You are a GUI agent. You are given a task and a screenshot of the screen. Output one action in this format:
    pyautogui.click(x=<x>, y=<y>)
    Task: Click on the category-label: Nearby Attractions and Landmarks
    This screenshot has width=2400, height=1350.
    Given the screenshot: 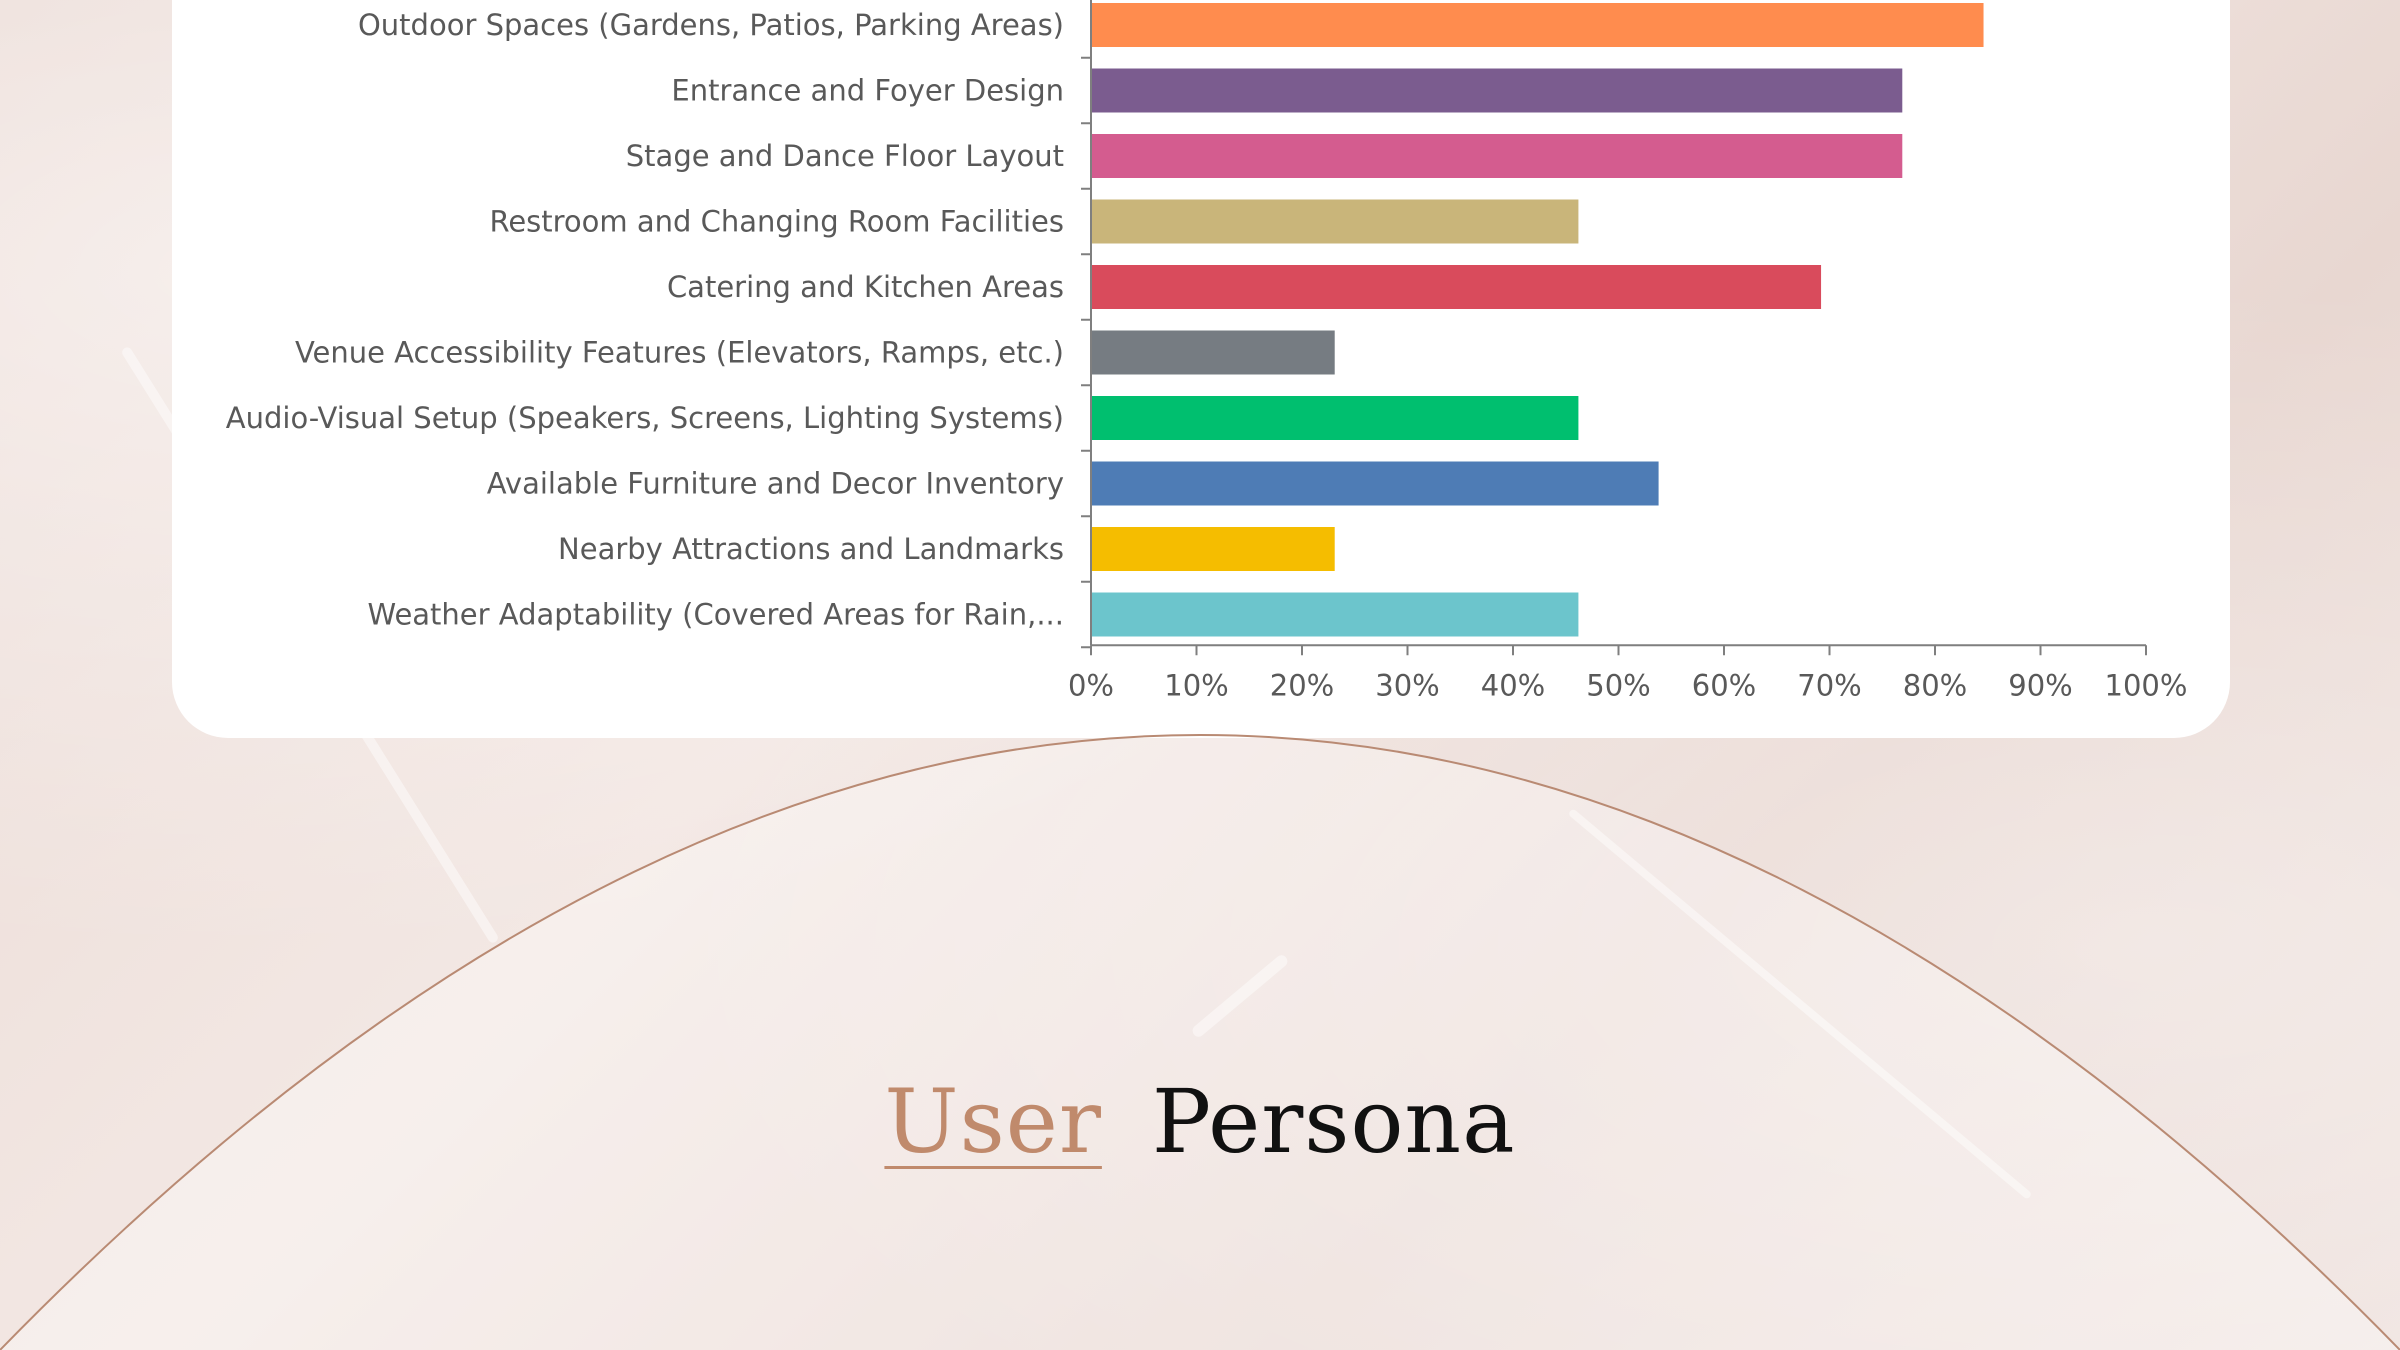 What is the action you would take?
    pyautogui.click(x=811, y=549)
    